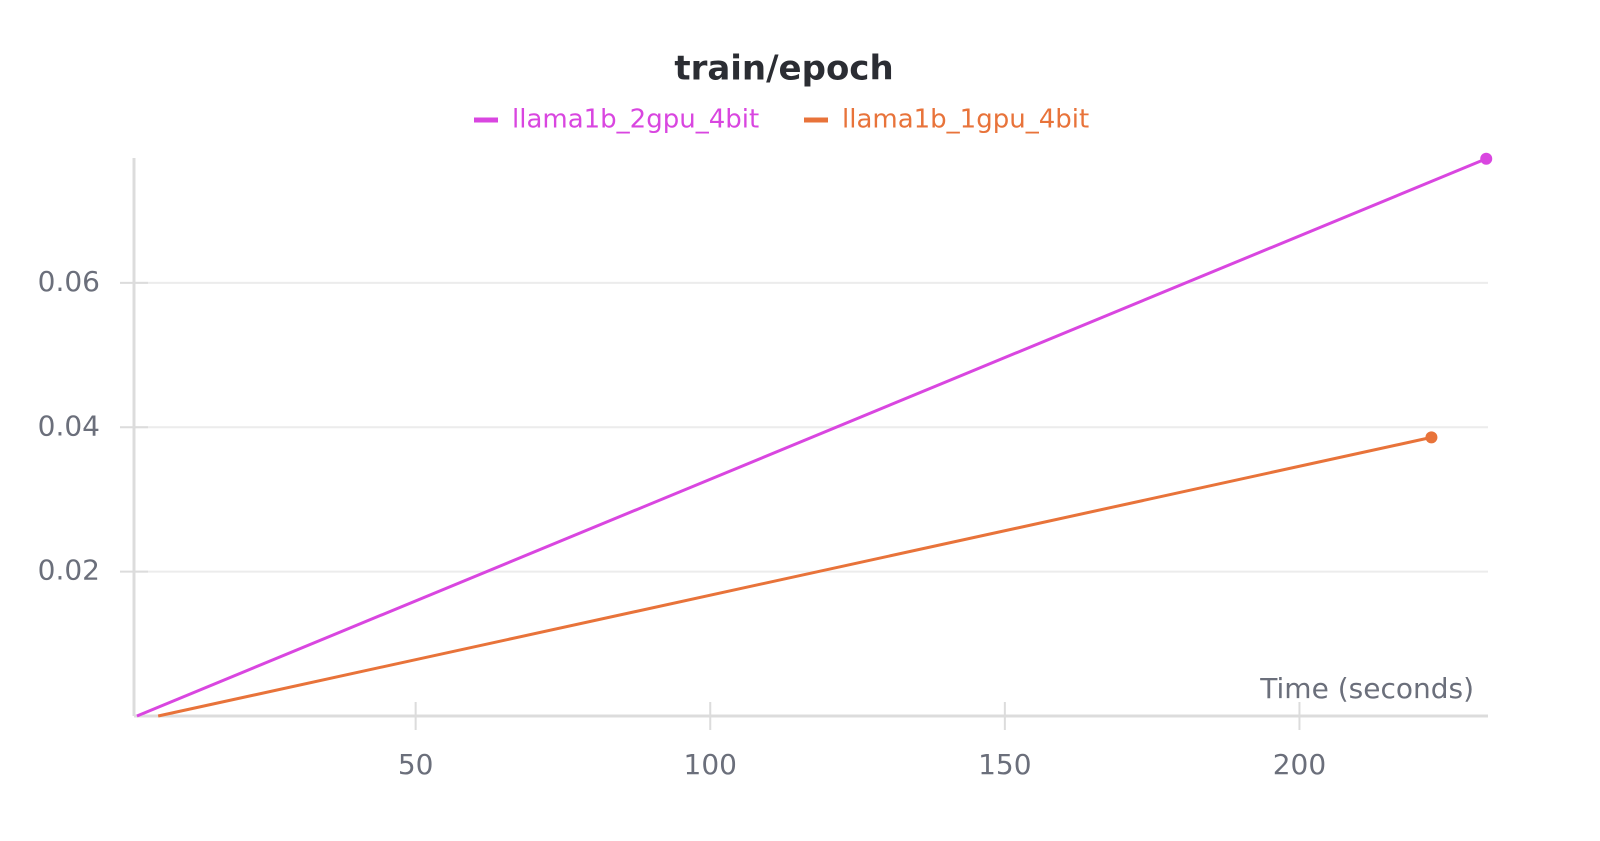 The width and height of the screenshot is (1600, 841). I want to click on x-tick-label: 50, so click(416, 764).